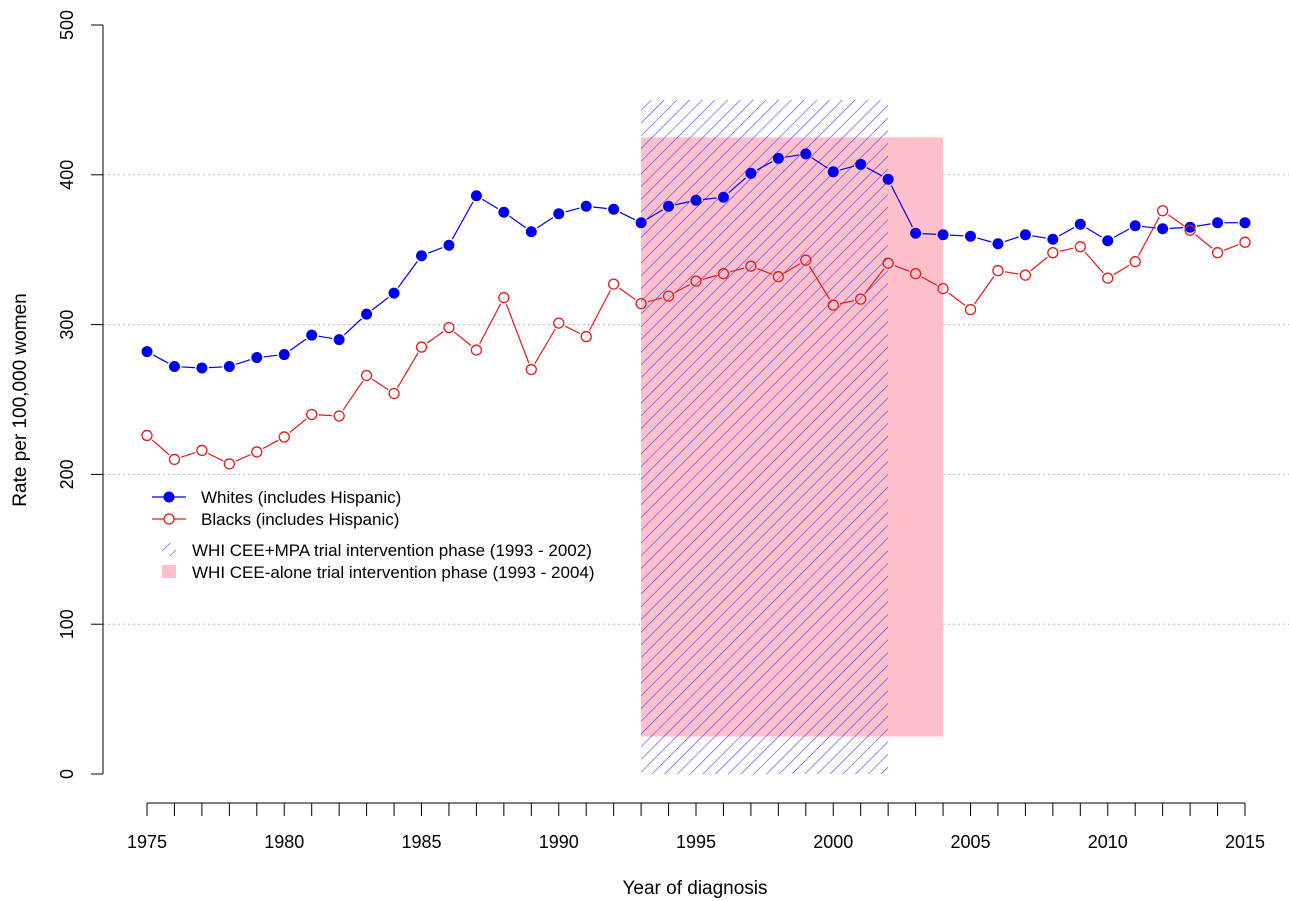 The height and width of the screenshot is (901, 1289). What do you see at coordinates (1025, 275) in the screenshot?
I see `point-blacks-2007` at bounding box center [1025, 275].